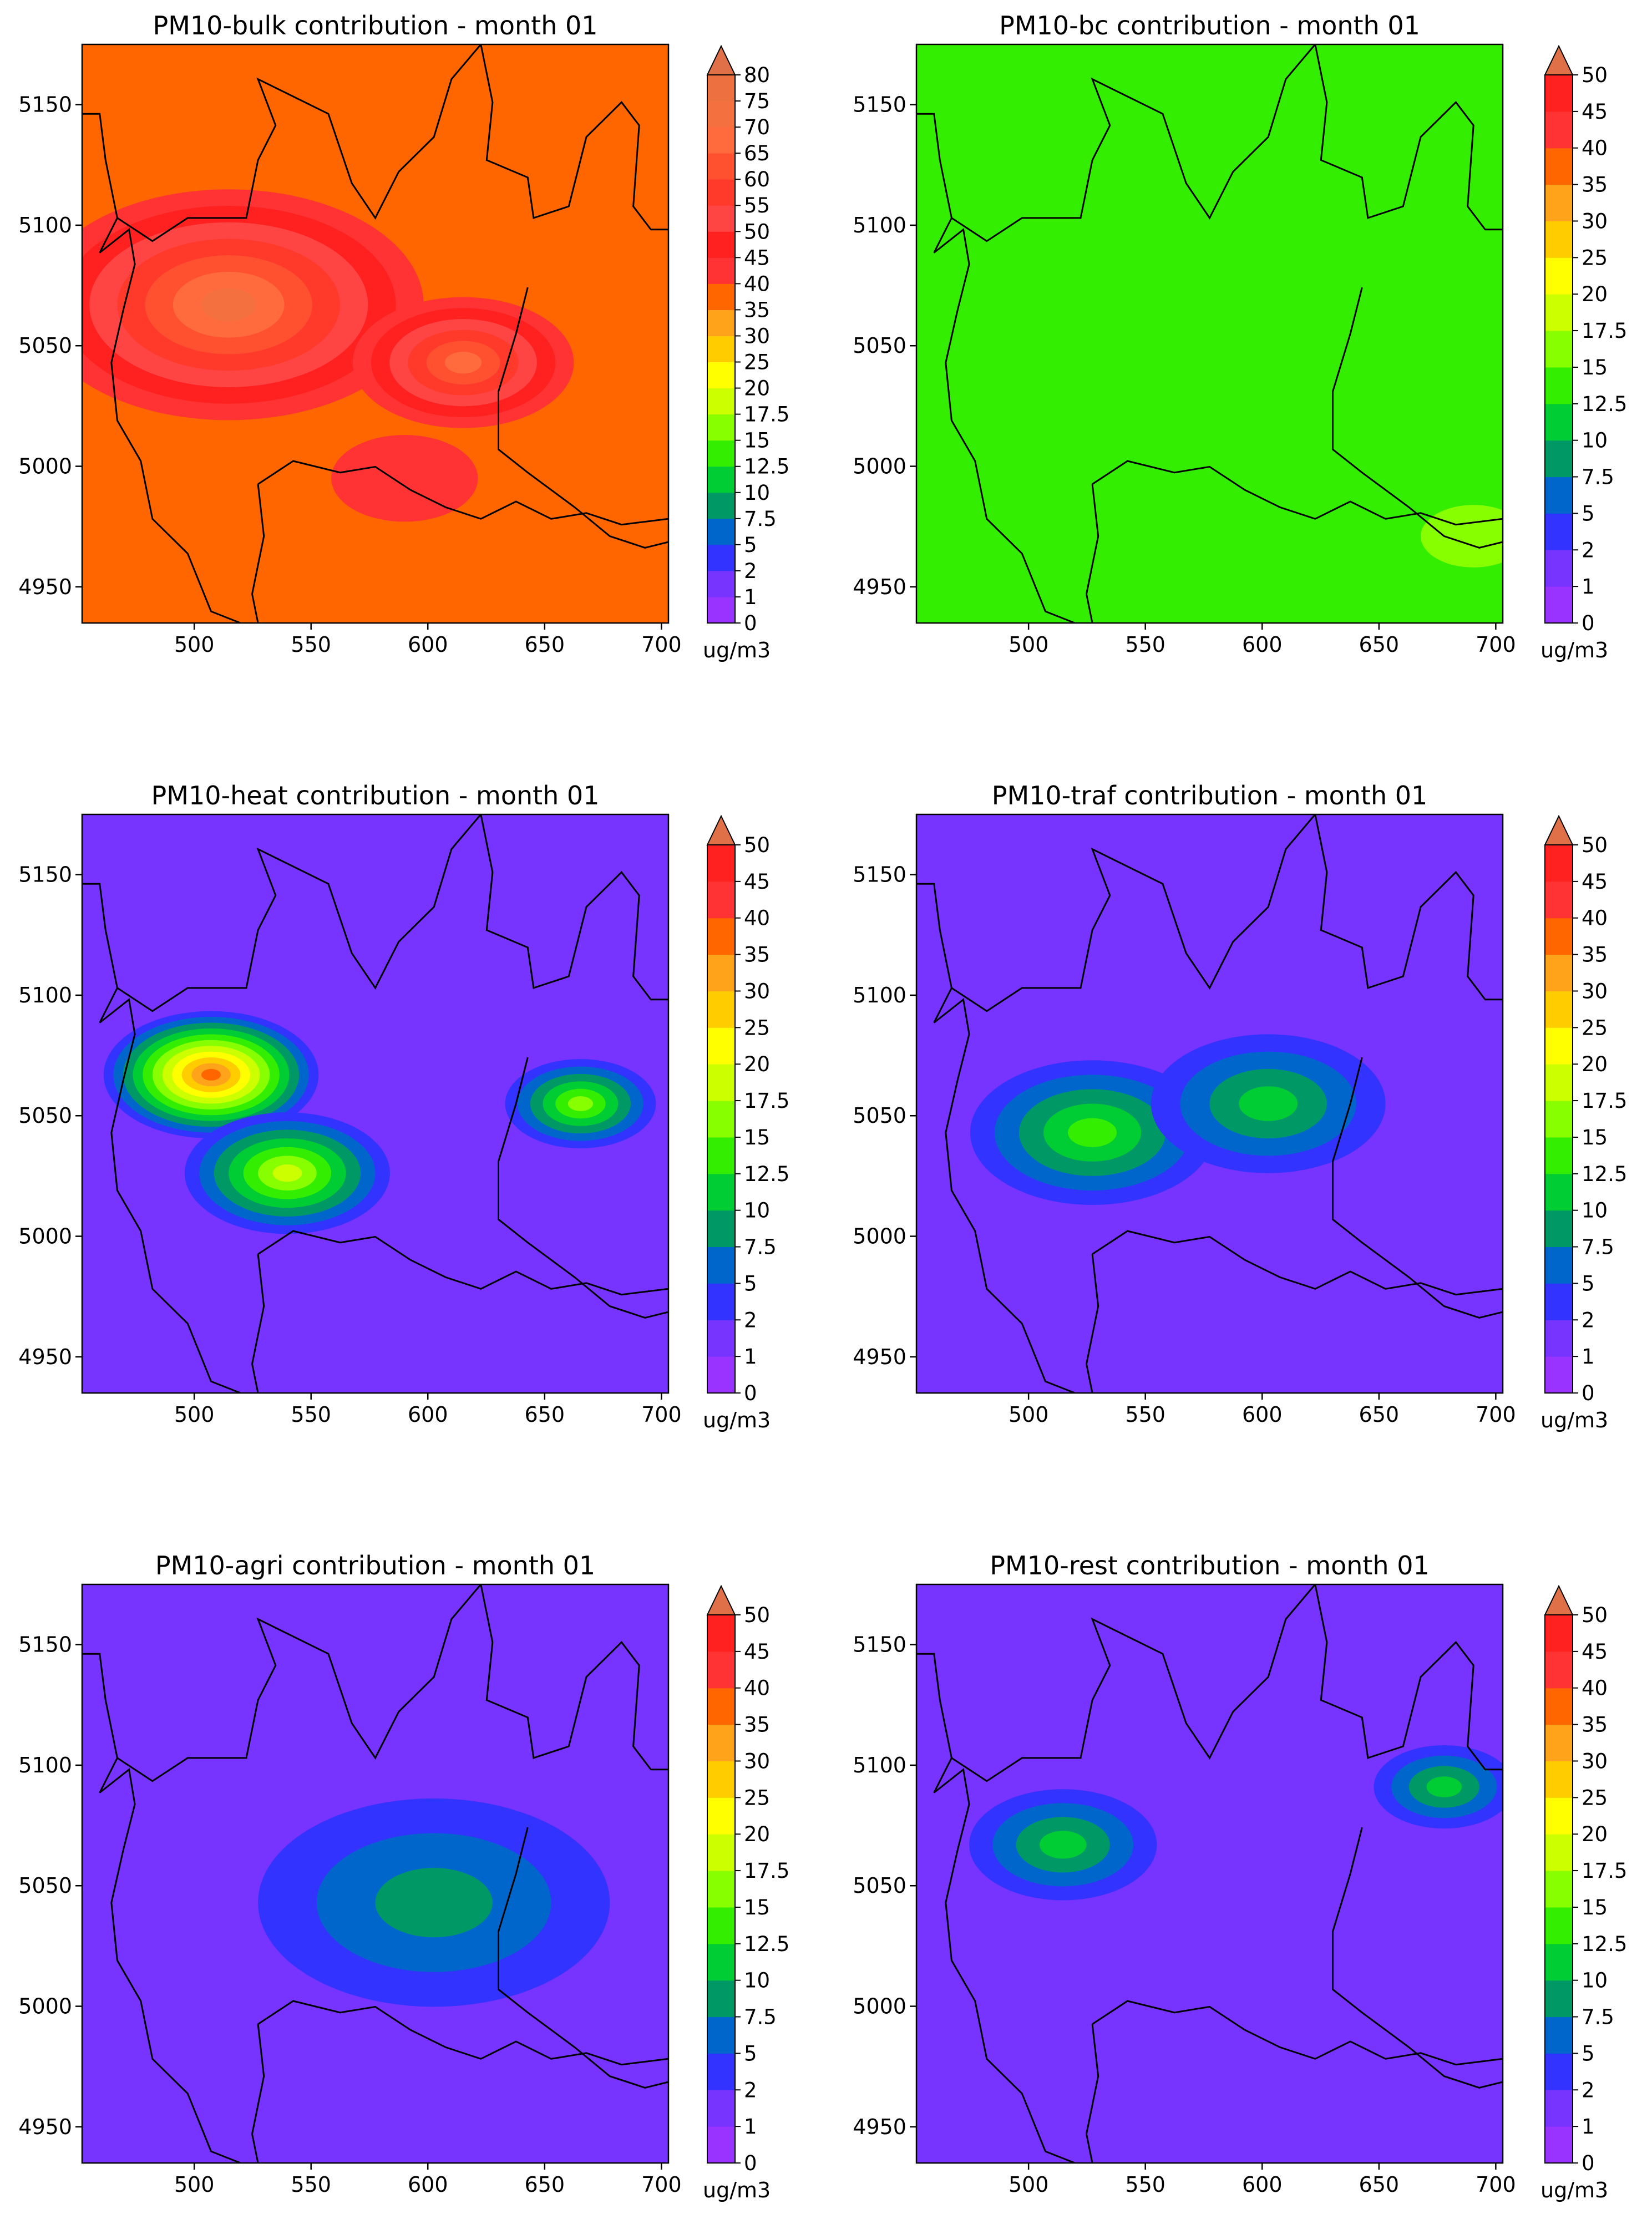 The height and width of the screenshot is (2219, 1652). Describe the element at coordinates (751, 1320) in the screenshot. I see `colorbar-tick-label: 2` at that location.